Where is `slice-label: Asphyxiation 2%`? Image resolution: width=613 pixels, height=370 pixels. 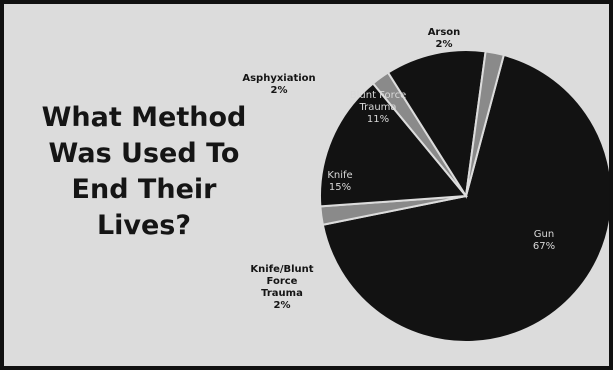 slice-label: Asphyxiation 2% is located at coordinates (278, 84).